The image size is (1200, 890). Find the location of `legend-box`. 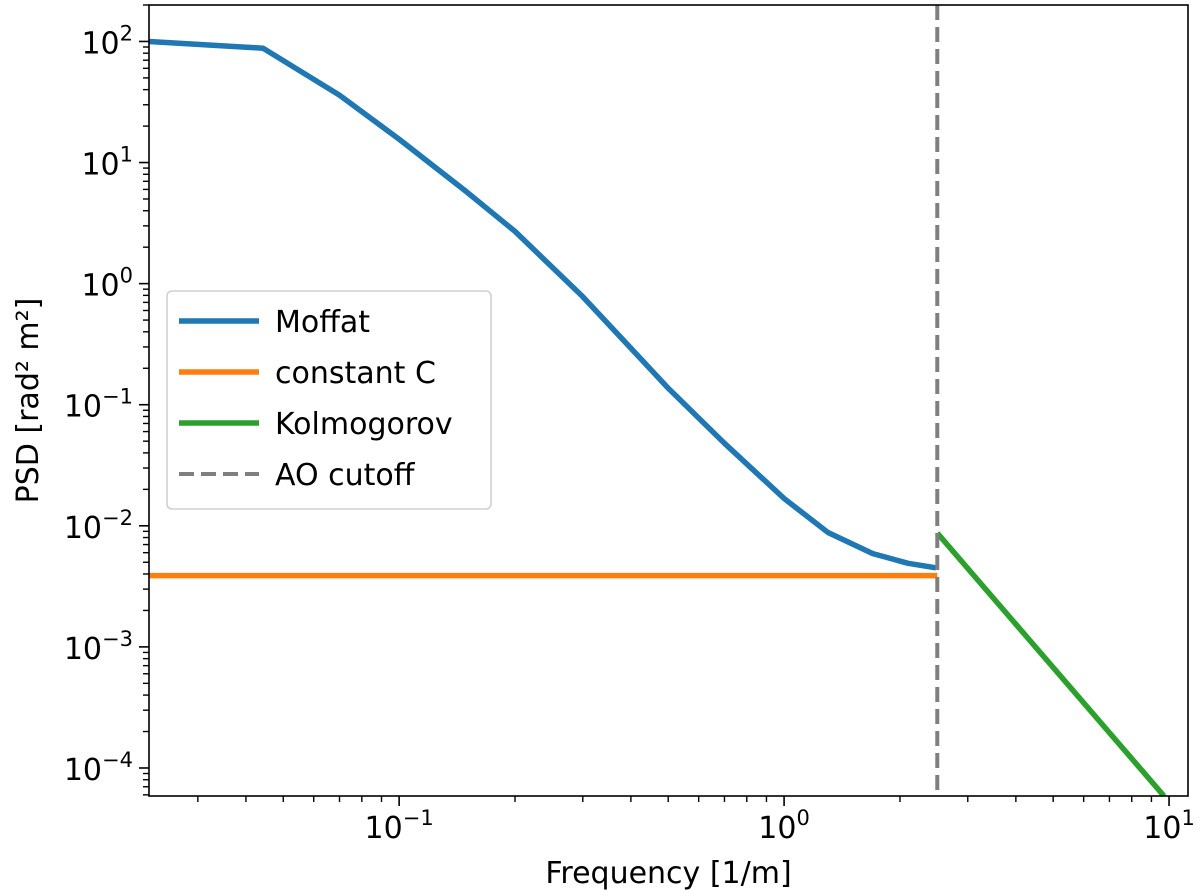

legend-box is located at coordinates (329, 400).